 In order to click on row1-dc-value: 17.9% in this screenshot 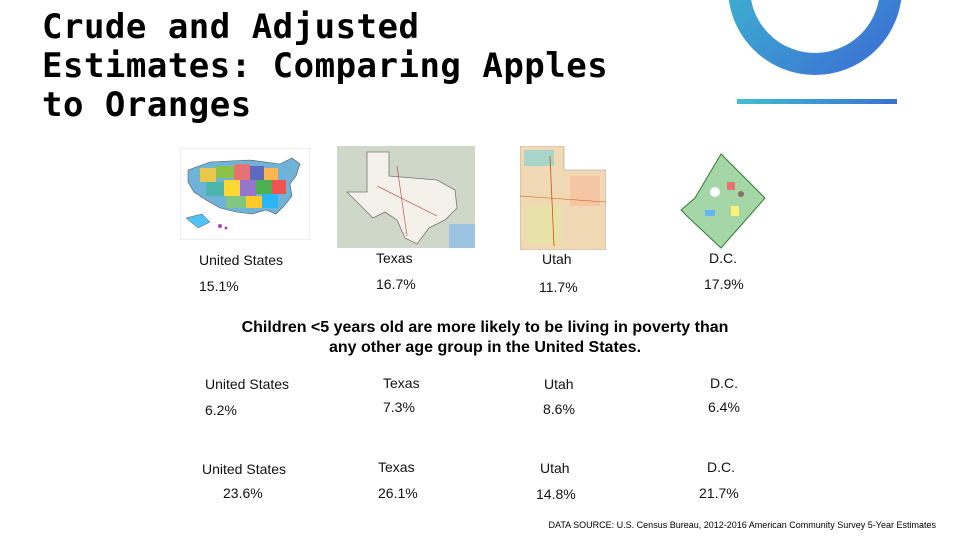, I will do `click(724, 284)`.